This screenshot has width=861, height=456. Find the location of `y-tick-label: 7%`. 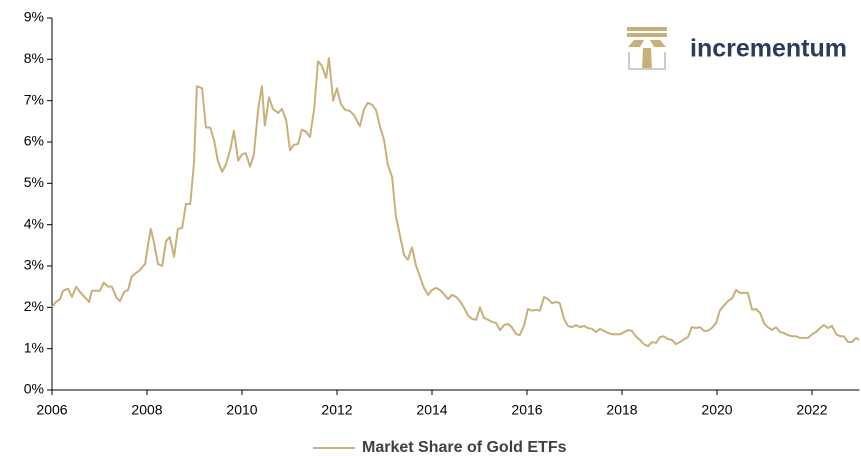

y-tick-label: 7% is located at coordinates (34, 99).